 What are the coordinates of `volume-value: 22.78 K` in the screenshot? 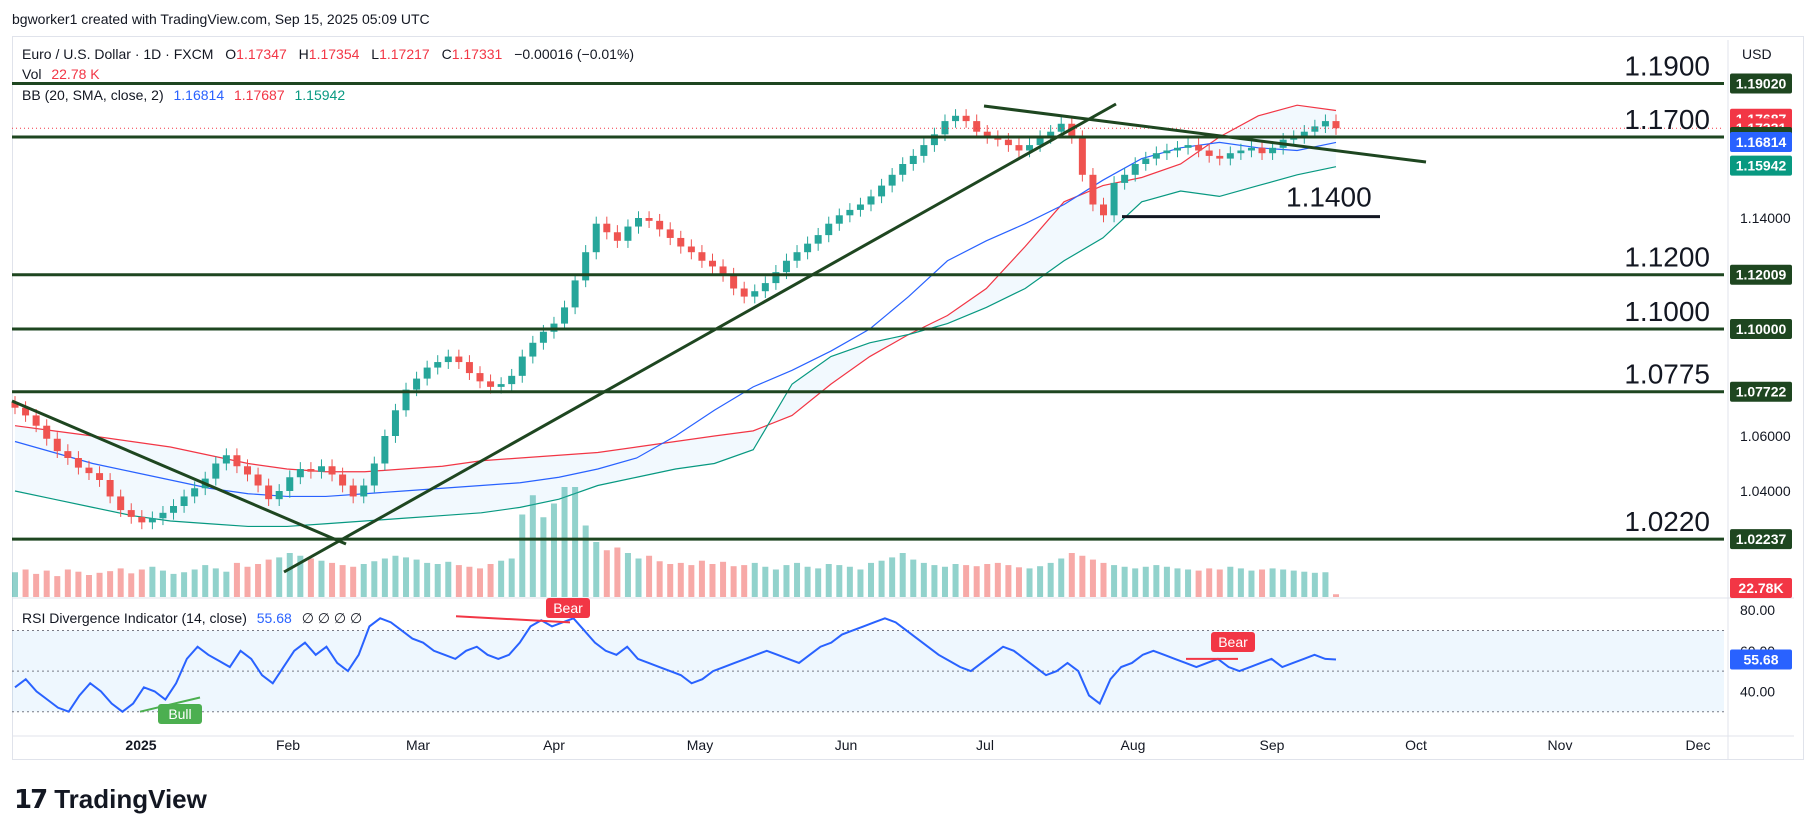 It's located at (75, 74).